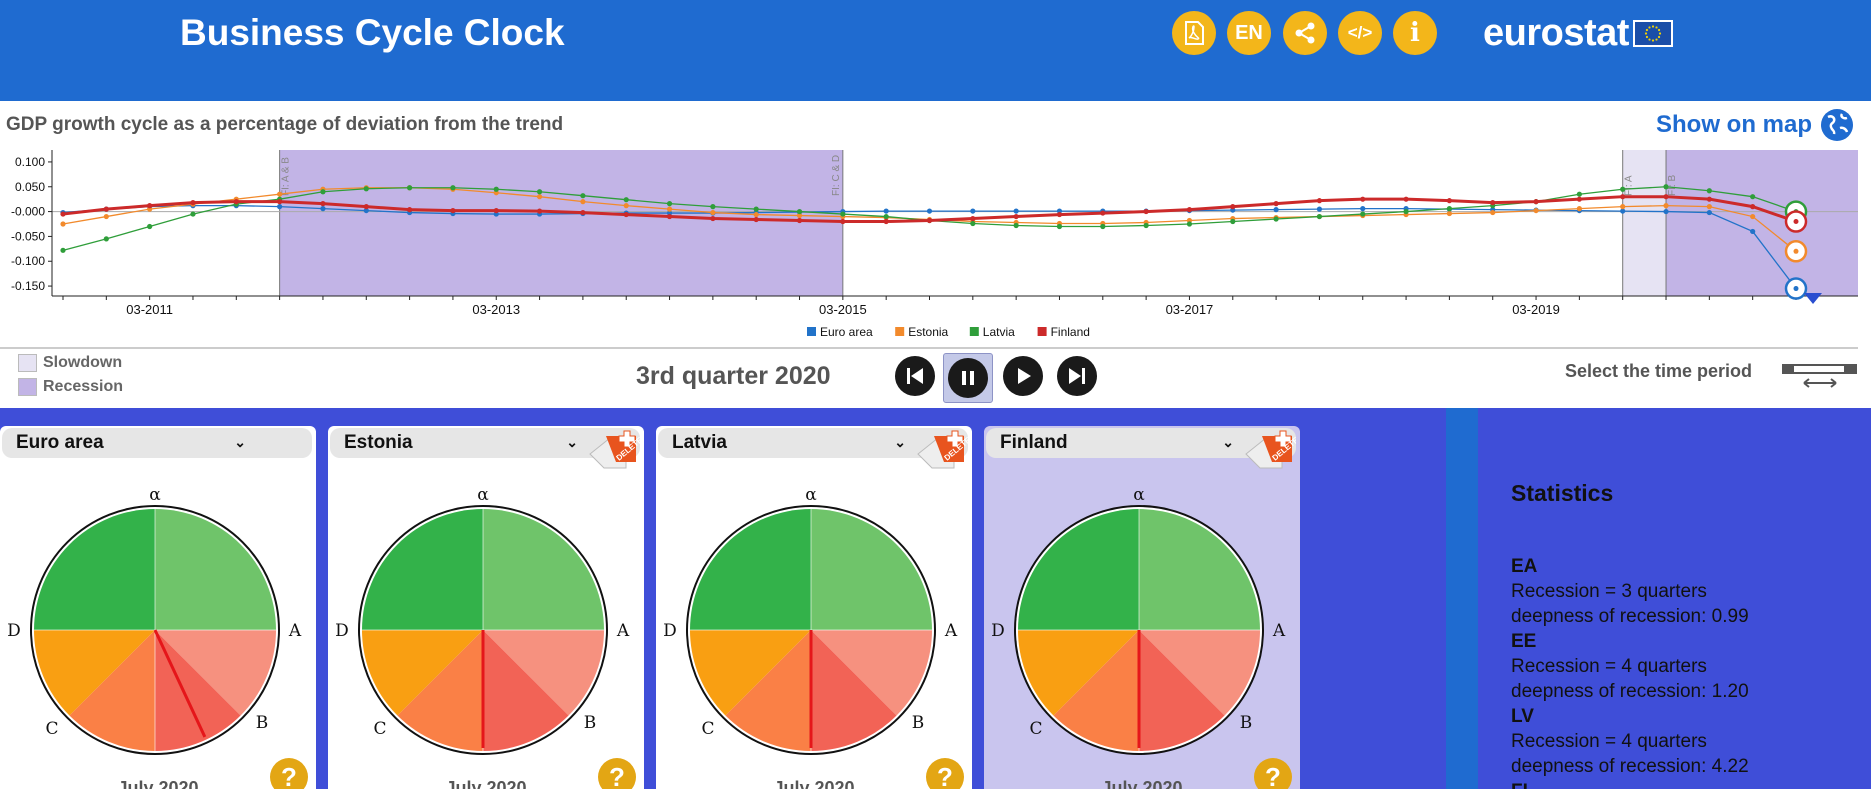  What do you see at coordinates (1562, 493) in the screenshot?
I see `statistics-title: Statistics` at bounding box center [1562, 493].